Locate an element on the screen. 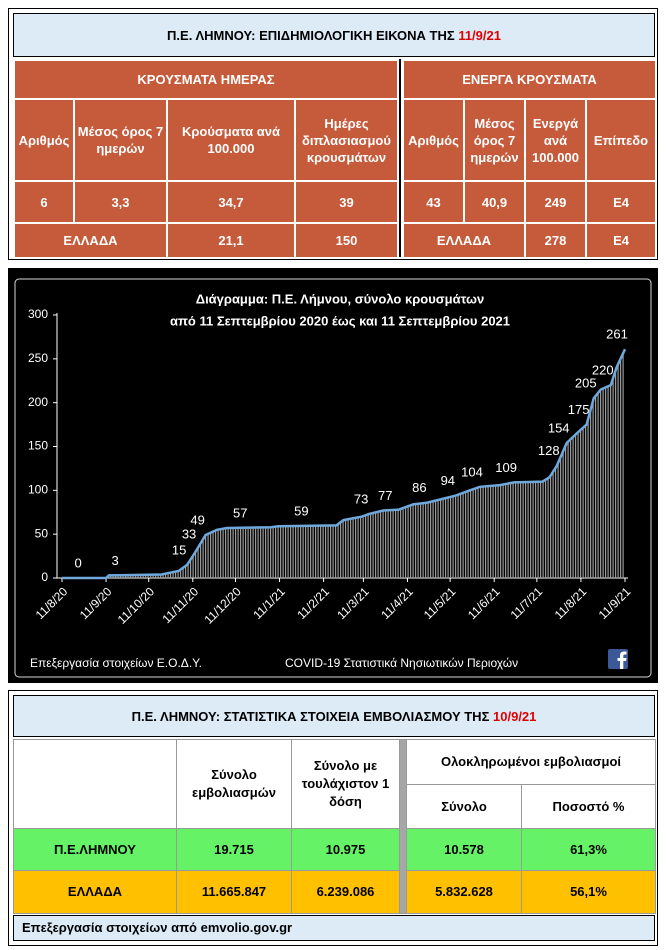 This screenshot has width=666, height=950. data-label: 86 is located at coordinates (419, 487).